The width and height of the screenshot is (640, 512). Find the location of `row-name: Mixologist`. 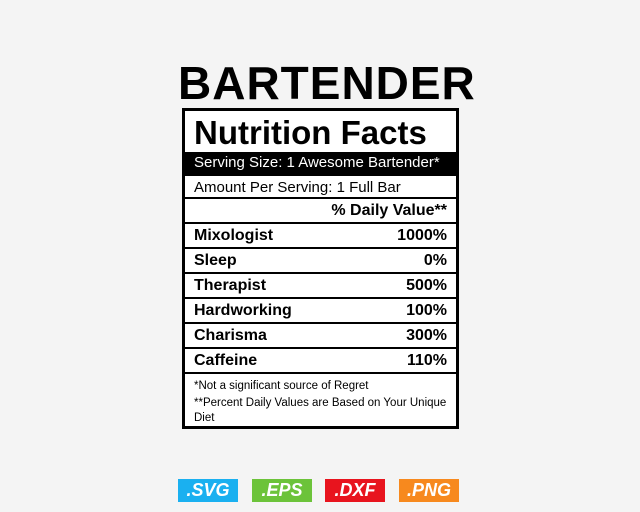

row-name: Mixologist is located at coordinates (234, 235).